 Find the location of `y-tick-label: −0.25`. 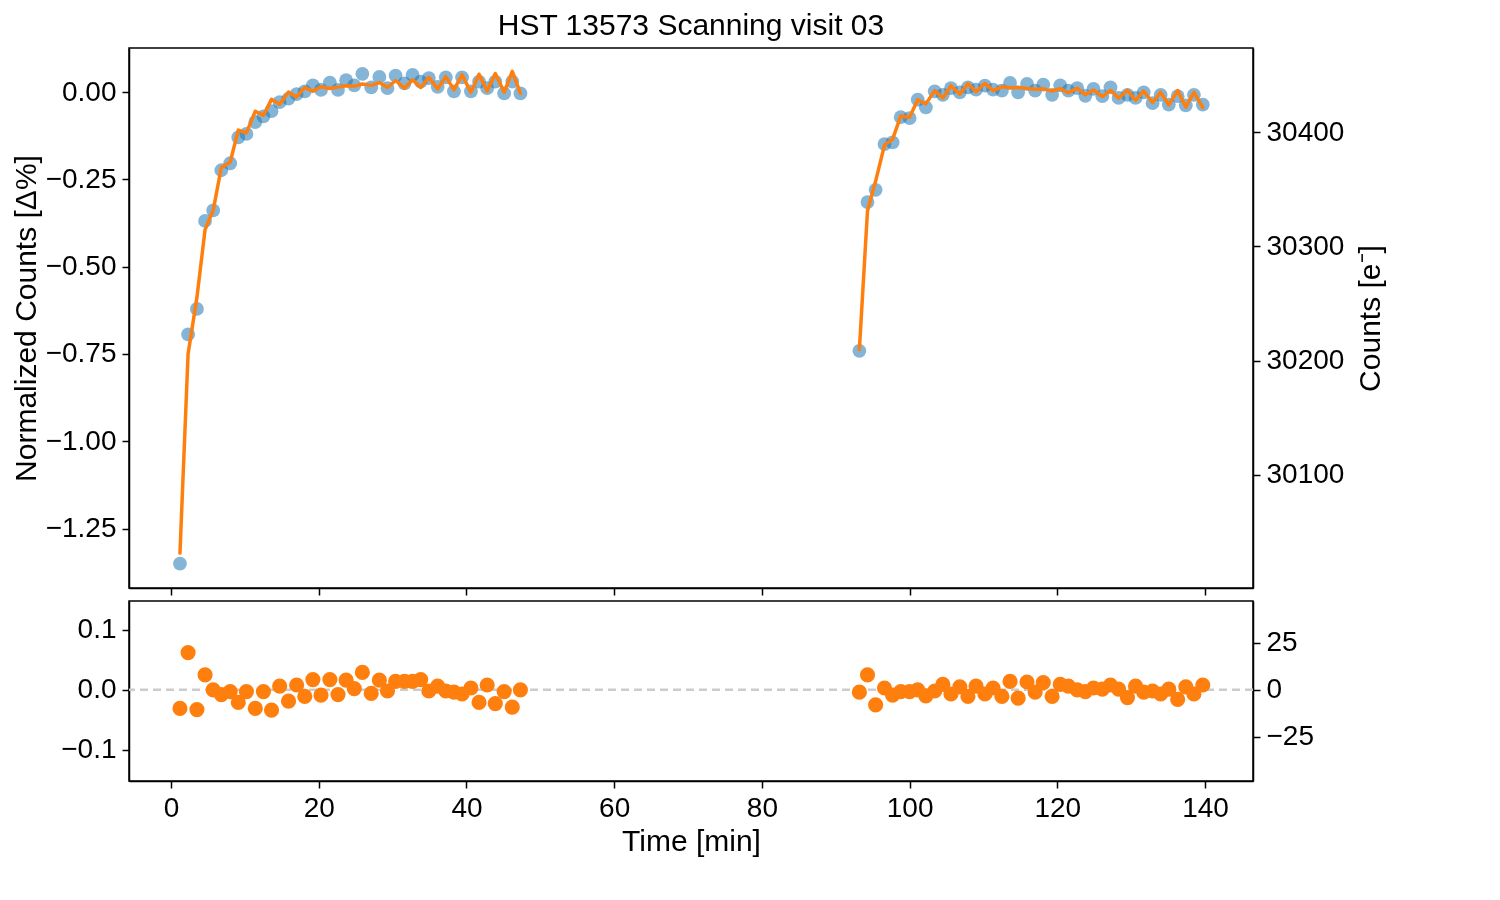

y-tick-label: −0.25 is located at coordinates (81, 178).